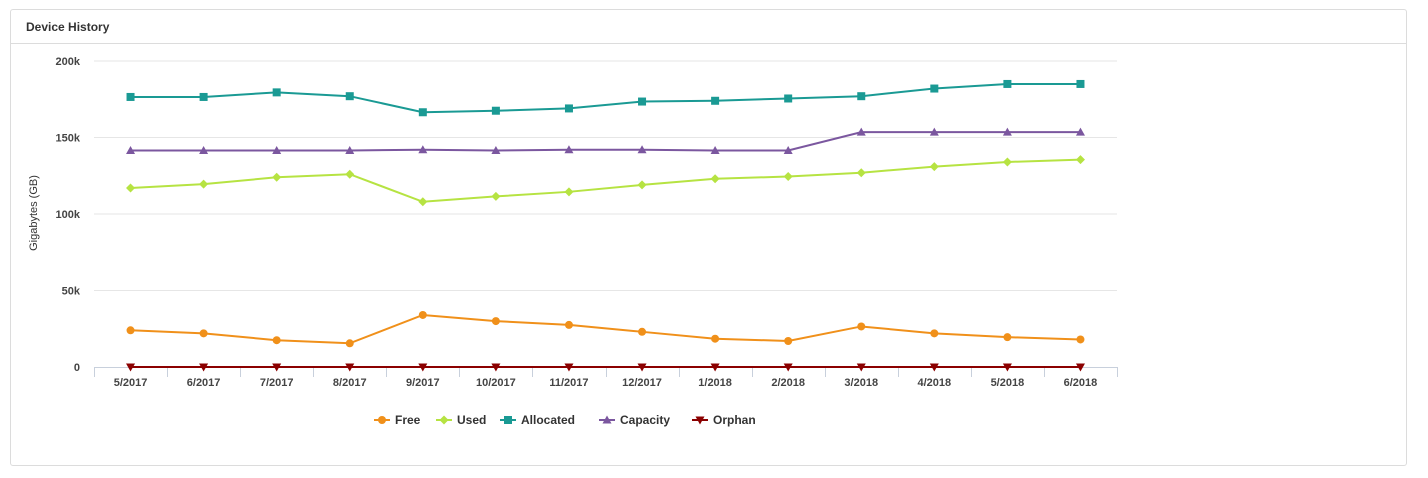 This screenshot has width=1428, height=478. What do you see at coordinates (350, 383) in the screenshot?
I see `x-tick-label: 8/2017` at bounding box center [350, 383].